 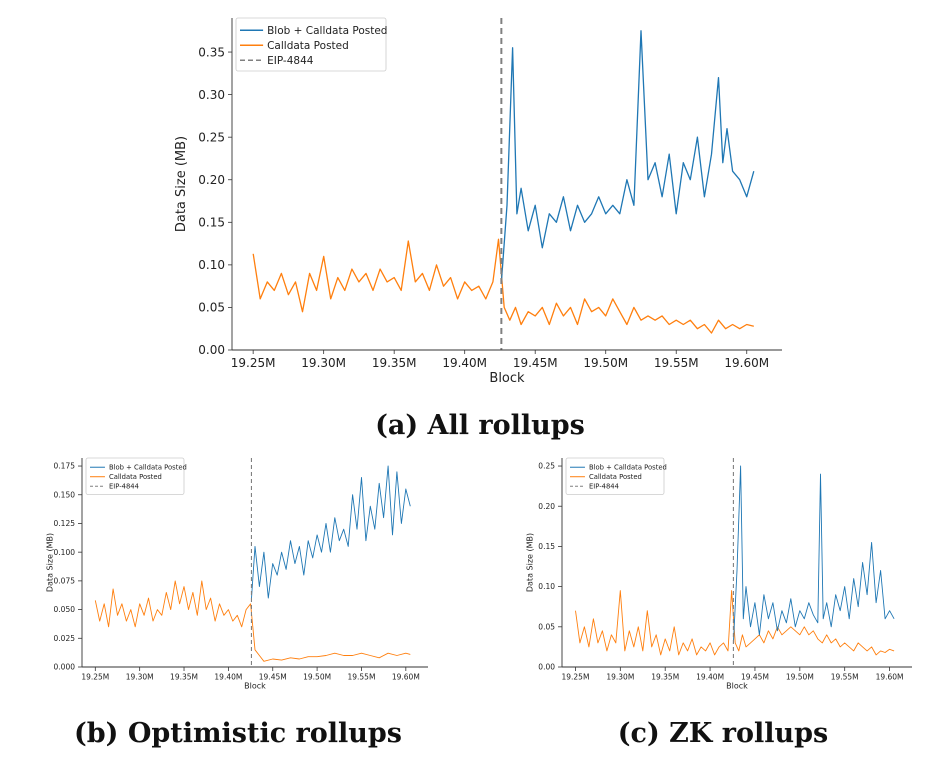 What do you see at coordinates (252, 621) in the screenshot?
I see `optimistic-series-calldata` at bounding box center [252, 621].